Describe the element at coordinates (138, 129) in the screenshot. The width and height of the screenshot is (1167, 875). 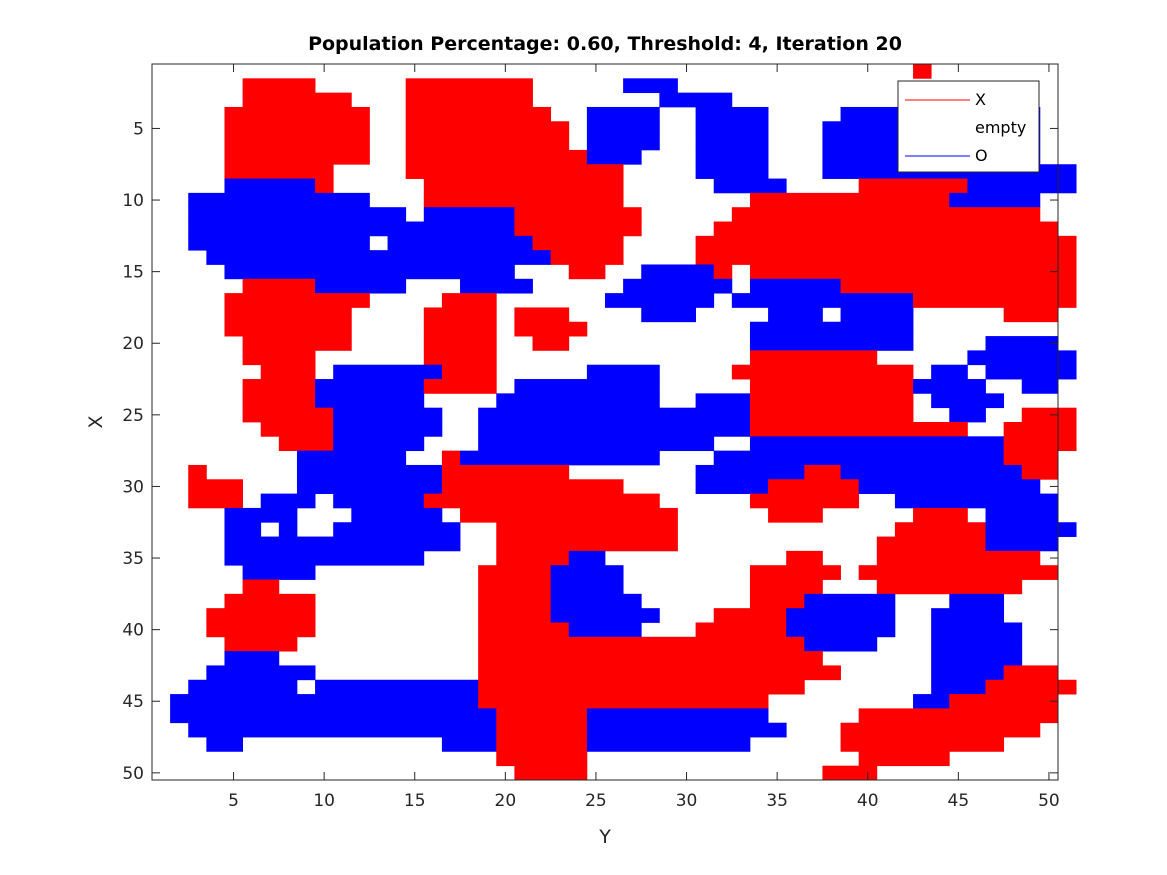
I see `y-tick-label: 5` at that location.